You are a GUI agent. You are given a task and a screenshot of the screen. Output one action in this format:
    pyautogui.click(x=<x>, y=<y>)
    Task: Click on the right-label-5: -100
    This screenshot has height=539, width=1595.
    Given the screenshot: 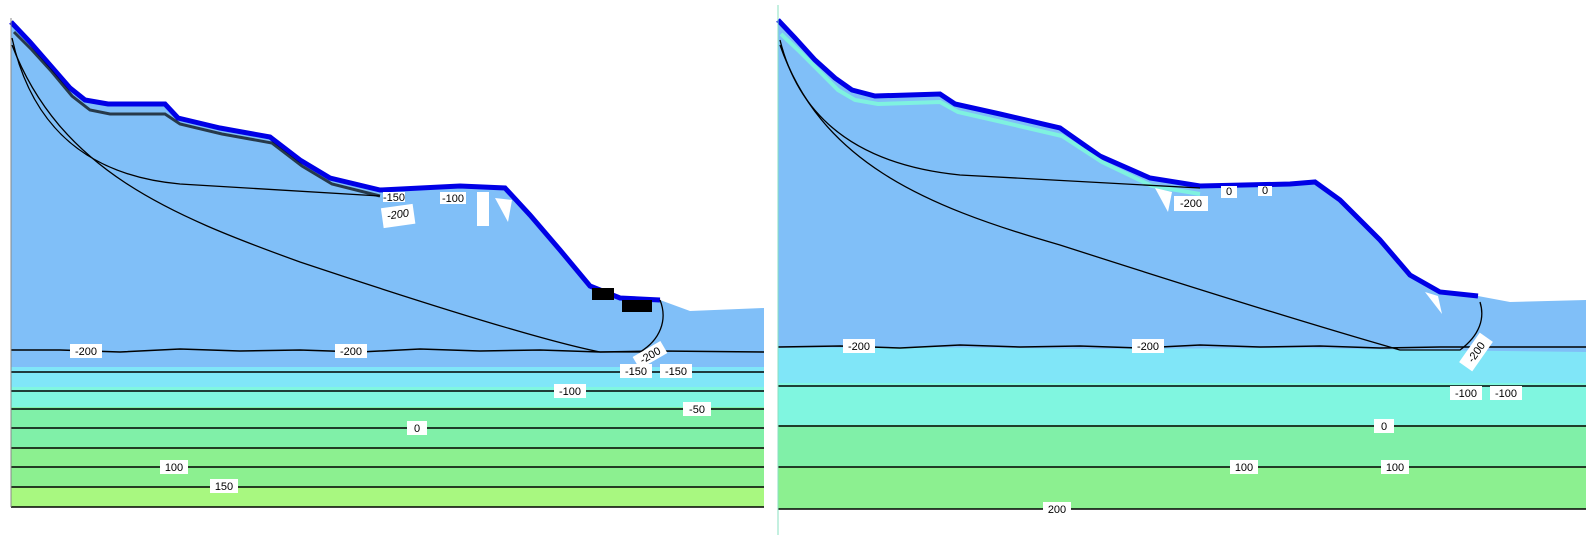 What is the action you would take?
    pyautogui.click(x=1466, y=393)
    